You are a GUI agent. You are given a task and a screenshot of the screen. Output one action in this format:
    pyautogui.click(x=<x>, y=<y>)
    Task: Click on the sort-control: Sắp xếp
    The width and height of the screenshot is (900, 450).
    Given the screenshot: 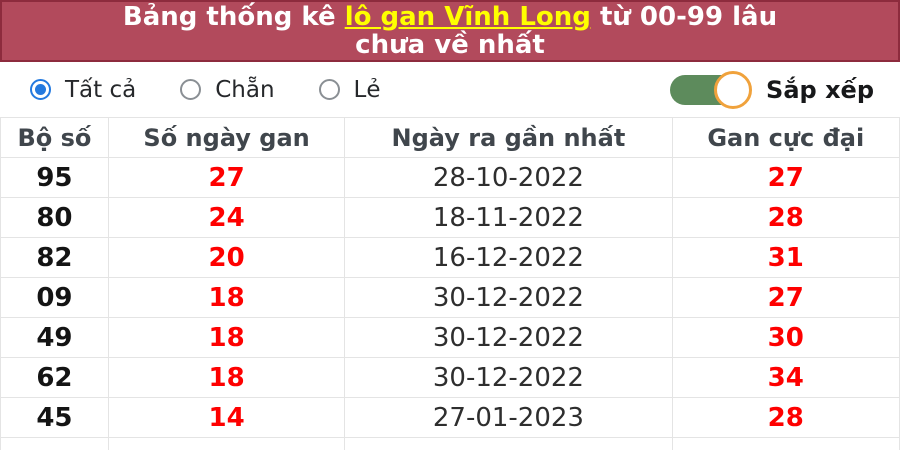 What is the action you would take?
    pyautogui.click(x=772, y=89)
    